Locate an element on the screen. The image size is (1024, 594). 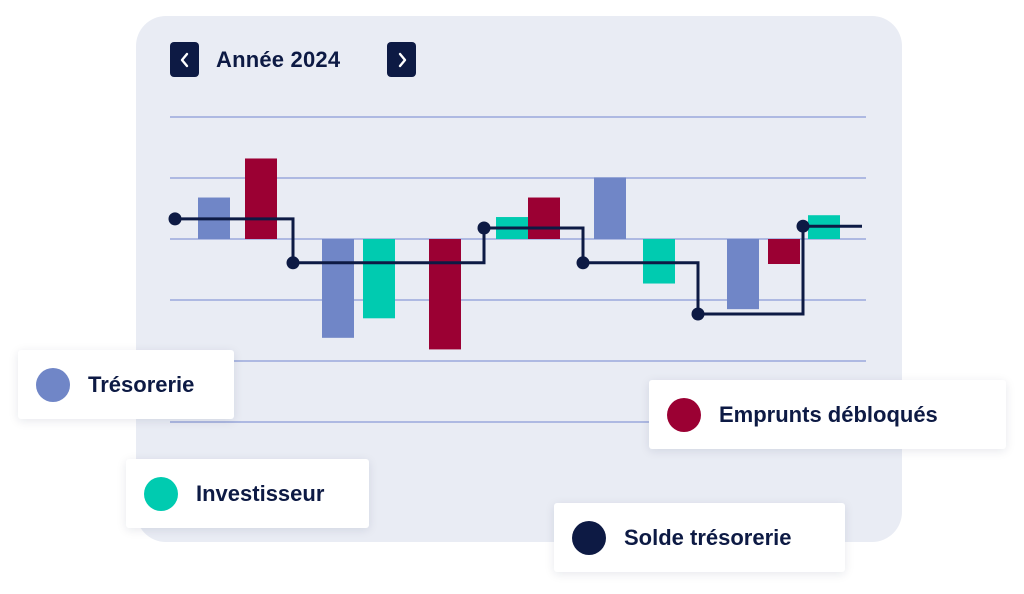
chevron-right-icon is located at coordinates (402, 59).